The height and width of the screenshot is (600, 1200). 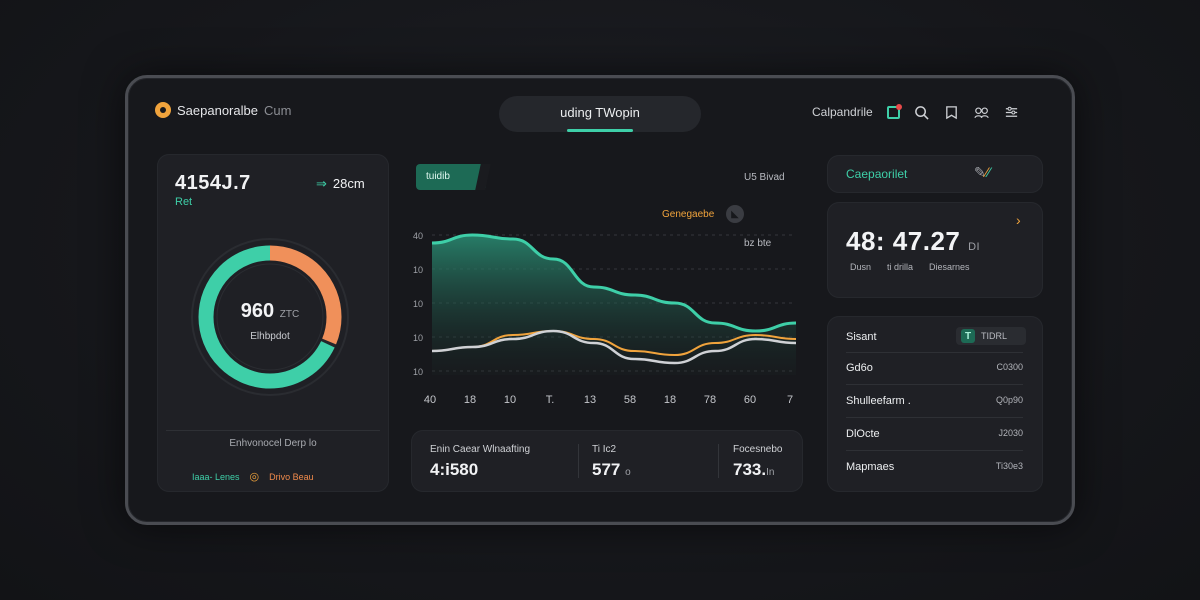 What do you see at coordinates (270, 336) in the screenshot?
I see `donut-label: Elhbpdot` at bounding box center [270, 336].